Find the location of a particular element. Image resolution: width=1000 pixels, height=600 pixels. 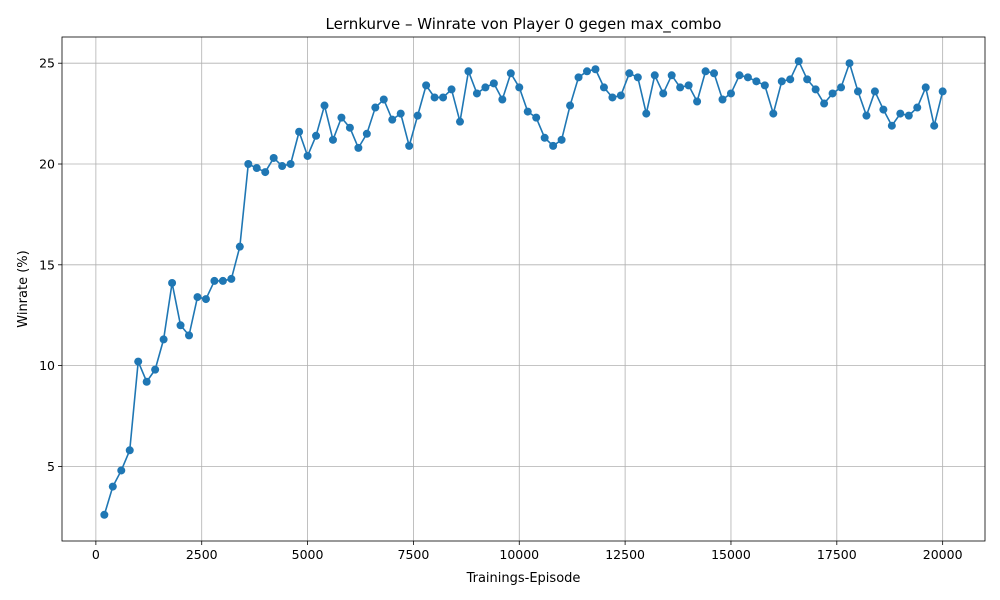

y-axis-ticks: 5 10 15 20 25 is located at coordinates (50, 265).